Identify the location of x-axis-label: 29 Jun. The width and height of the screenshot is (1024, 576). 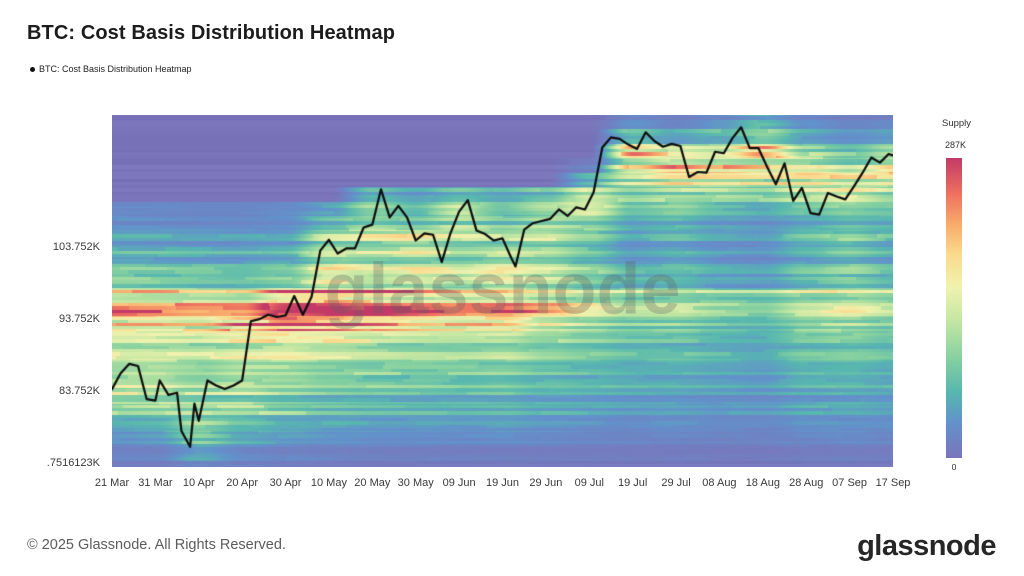
(546, 483).